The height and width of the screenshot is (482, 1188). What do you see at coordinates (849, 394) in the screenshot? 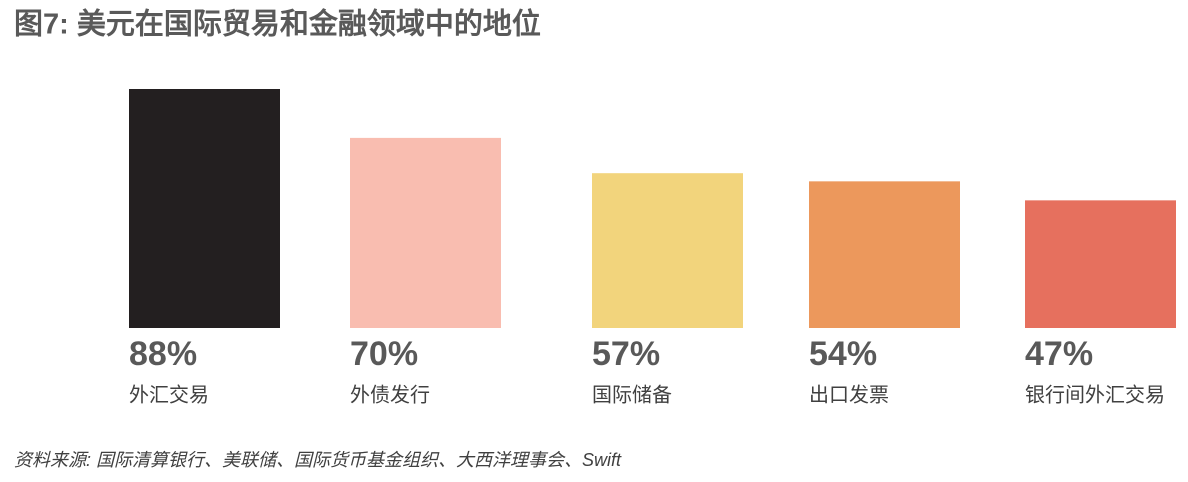
I see `category-label: 出口发票` at bounding box center [849, 394].